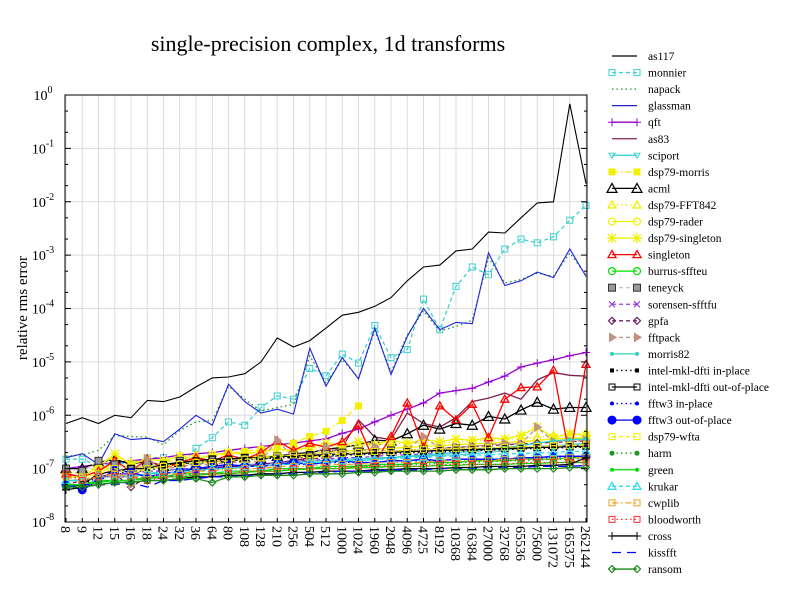  What do you see at coordinates (677, 272) in the screenshot?
I see `legend-label: burrus-sffteu` at bounding box center [677, 272].